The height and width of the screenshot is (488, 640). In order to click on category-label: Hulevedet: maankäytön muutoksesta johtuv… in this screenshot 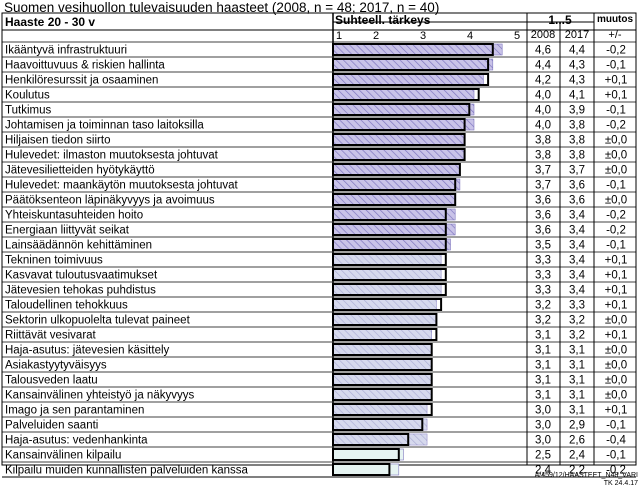, I will do `click(121, 186)`.